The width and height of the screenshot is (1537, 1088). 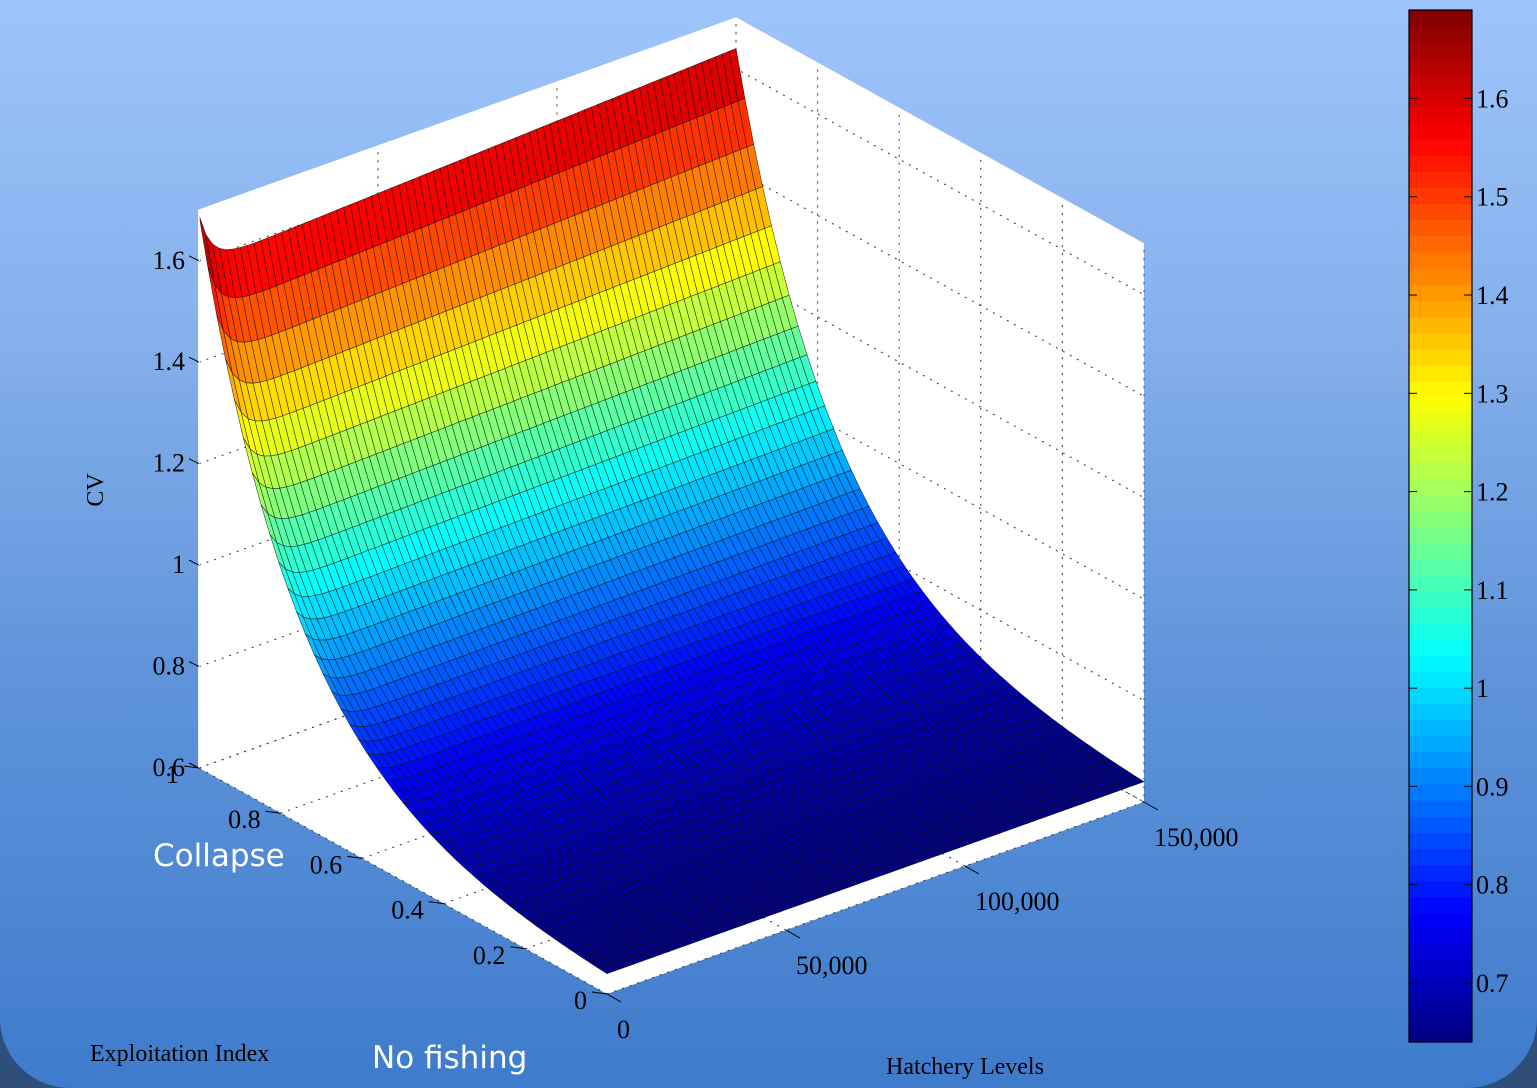 What do you see at coordinates (1196, 837) in the screenshot?
I see `y-tick-label: 150,000` at bounding box center [1196, 837].